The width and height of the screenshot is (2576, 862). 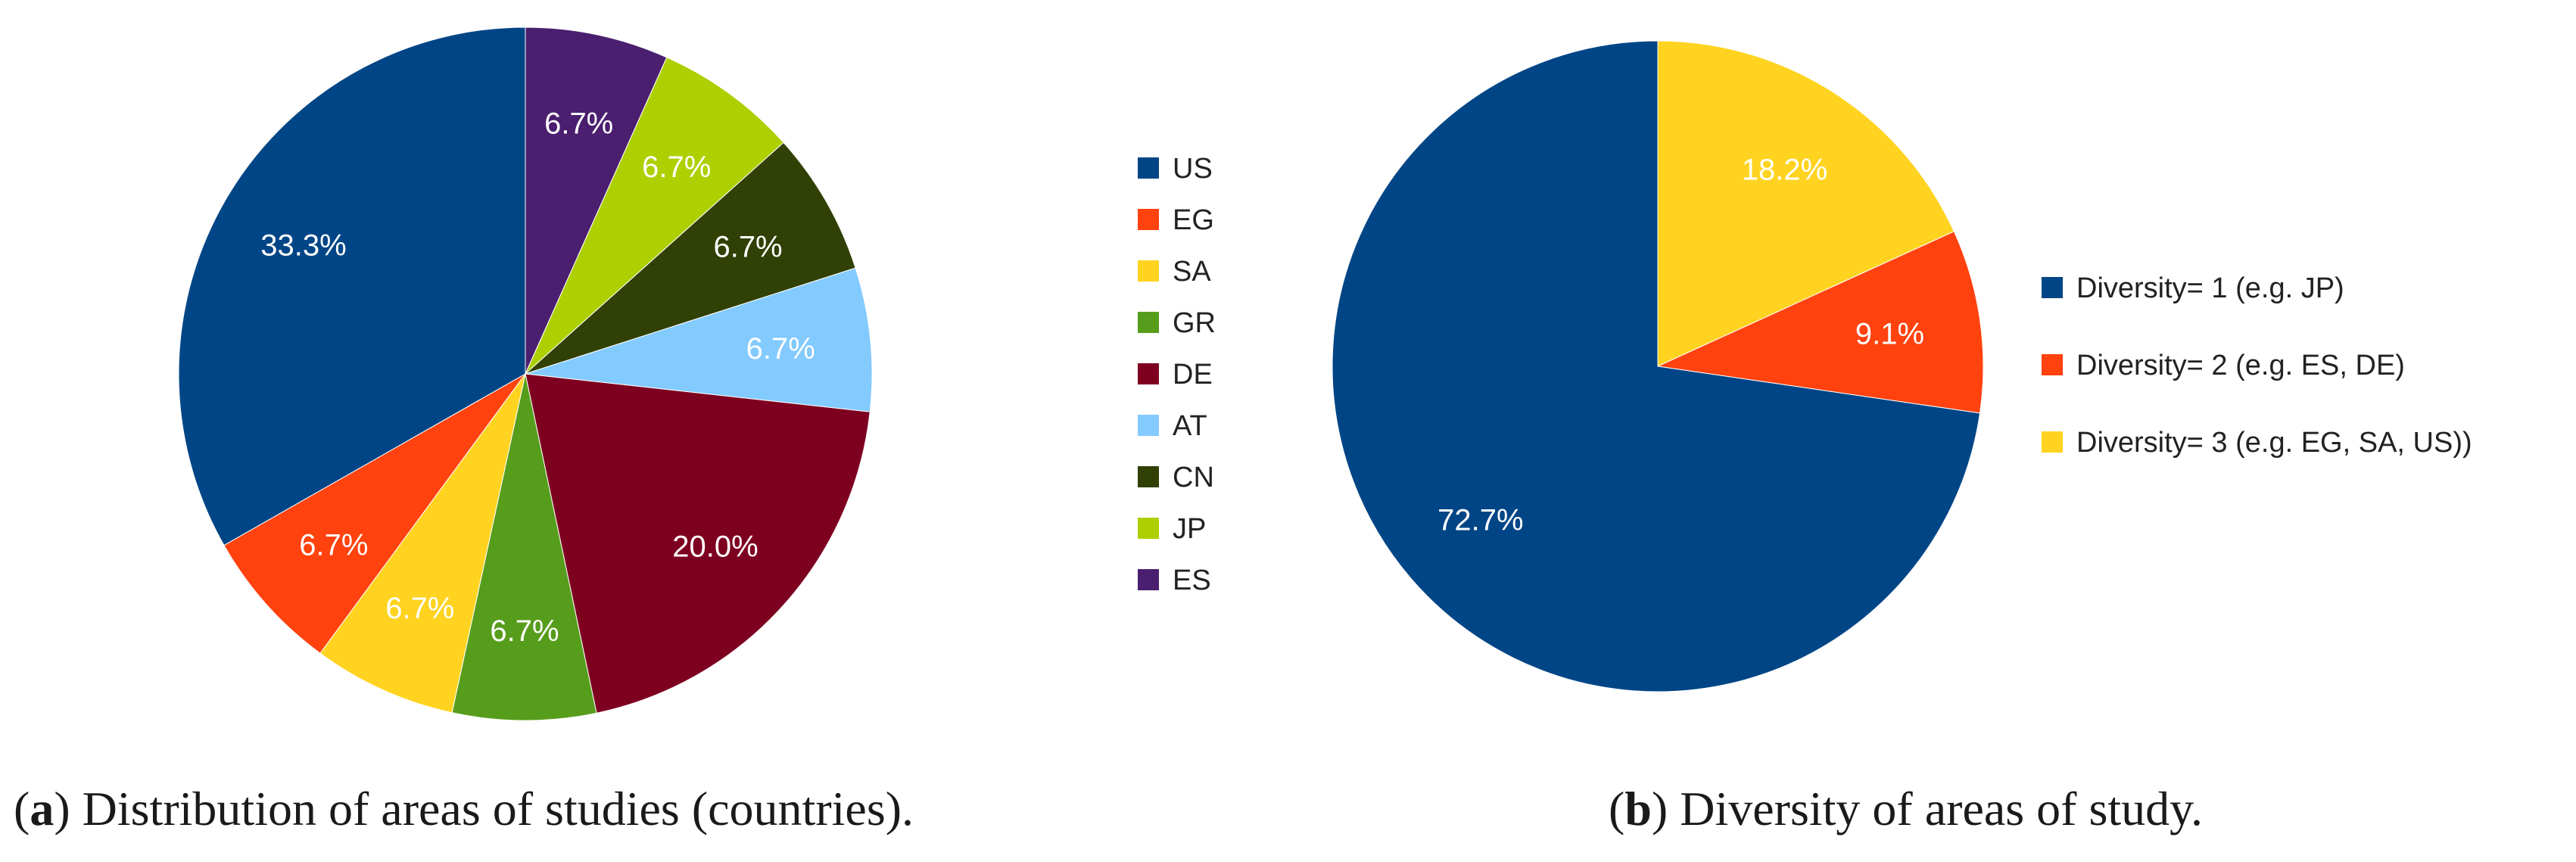 I want to click on legend-a-label-cn: CN, so click(x=1193, y=478).